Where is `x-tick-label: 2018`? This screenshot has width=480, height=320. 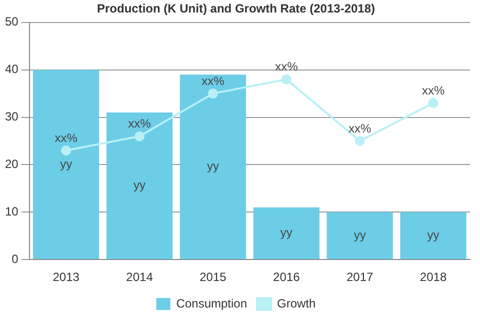 x-tick-label: 2018 is located at coordinates (433, 277).